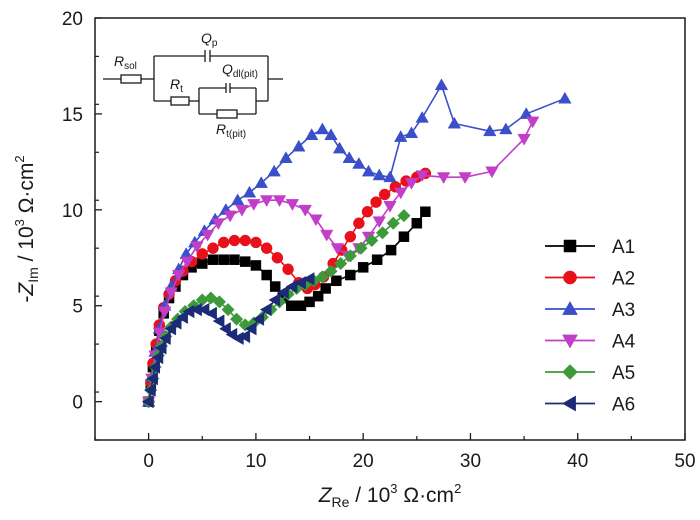 Image resolution: width=700 pixels, height=520 pixels. What do you see at coordinates (623, 279) in the screenshot?
I see `legend-label: A2` at bounding box center [623, 279].